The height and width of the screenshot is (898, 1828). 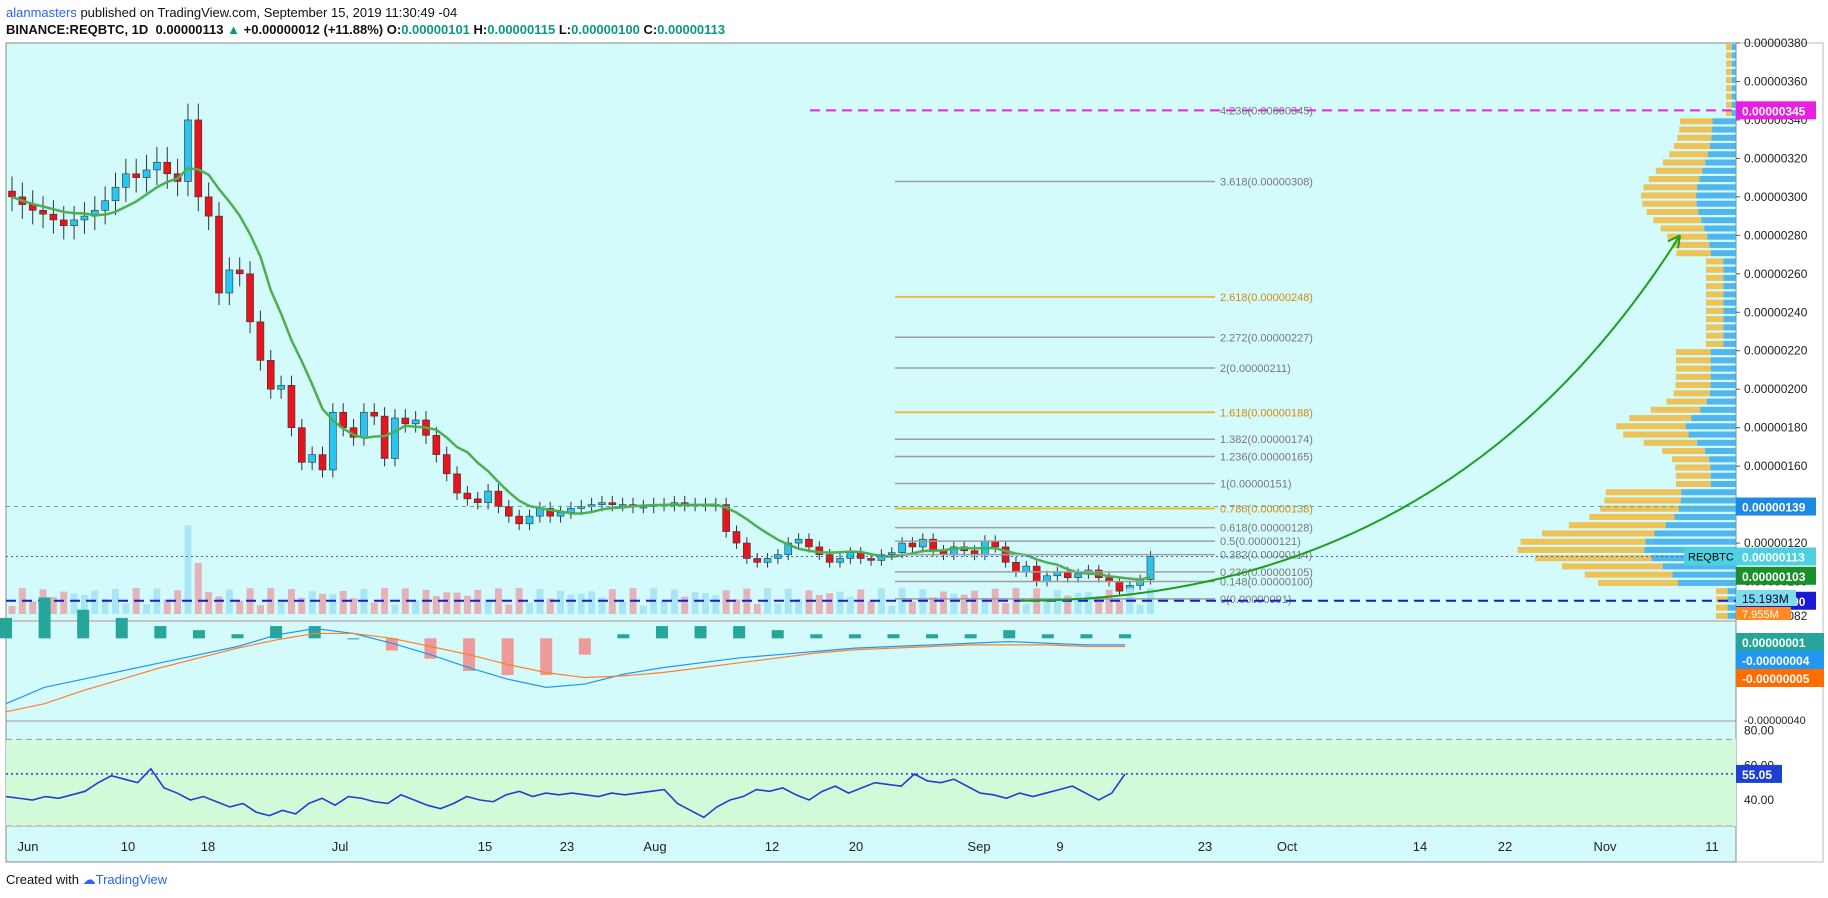 What do you see at coordinates (1266, 182) in the screenshot?
I see `fib-level-label: 3.618(0.00000308)` at bounding box center [1266, 182].